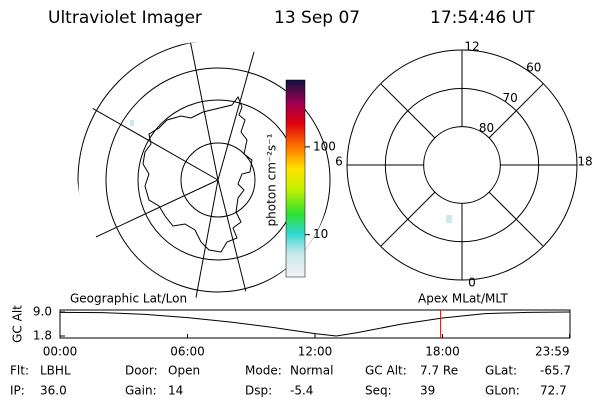 Image resolution: width=600 pixels, height=400 pixels. What do you see at coordinates (324, 146) in the screenshot?
I see `colorbar-tick-label: 100` at bounding box center [324, 146].